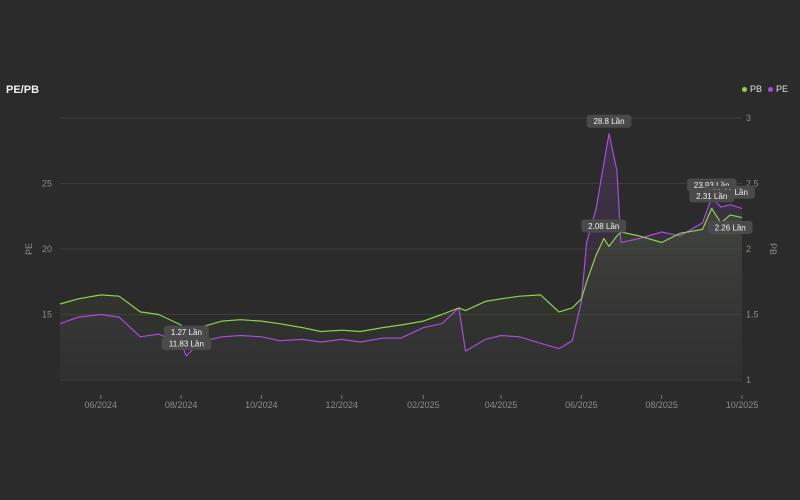 The height and width of the screenshot is (500, 800). I want to click on legend-item-pb: PB, so click(751, 89).